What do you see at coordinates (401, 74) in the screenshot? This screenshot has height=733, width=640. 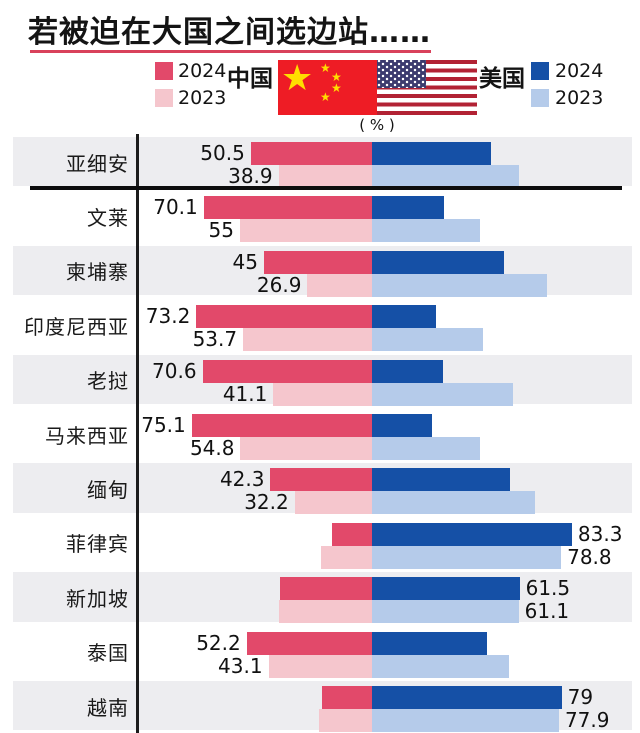 I see `us-flag-canton` at bounding box center [401, 74].